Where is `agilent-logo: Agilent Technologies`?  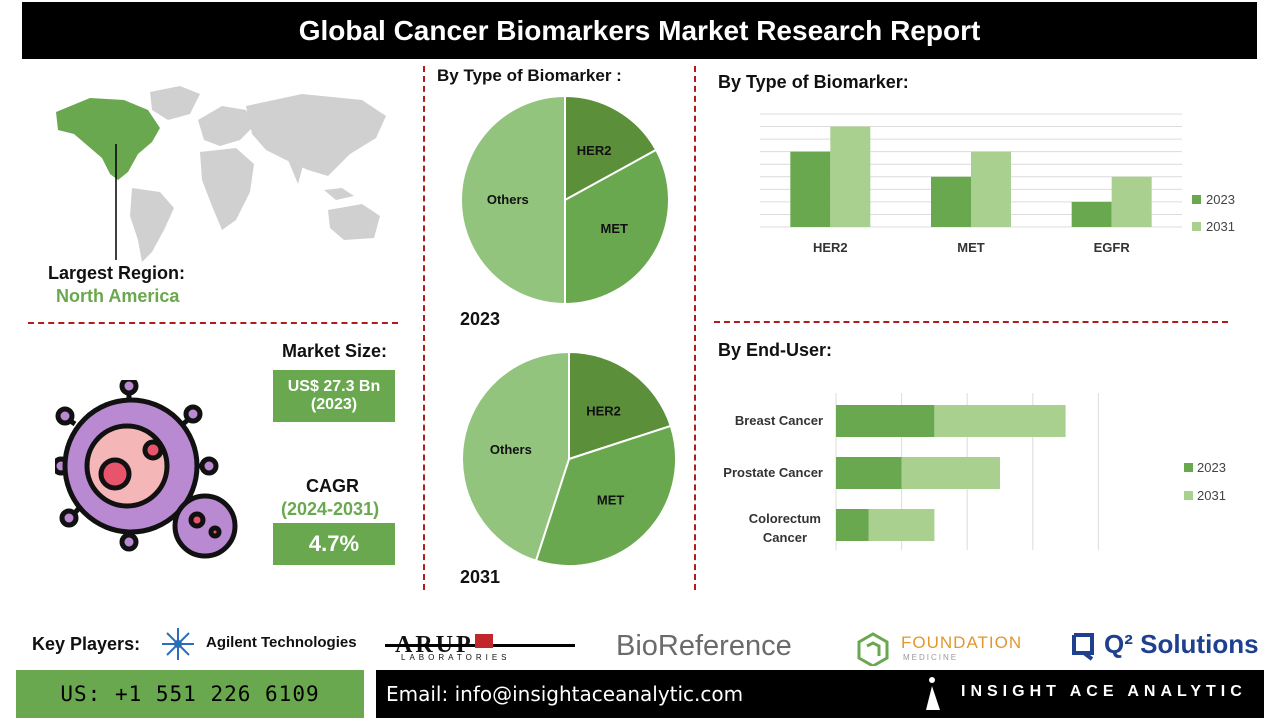
agilent-logo: Agilent Technologies is located at coordinates (260, 644).